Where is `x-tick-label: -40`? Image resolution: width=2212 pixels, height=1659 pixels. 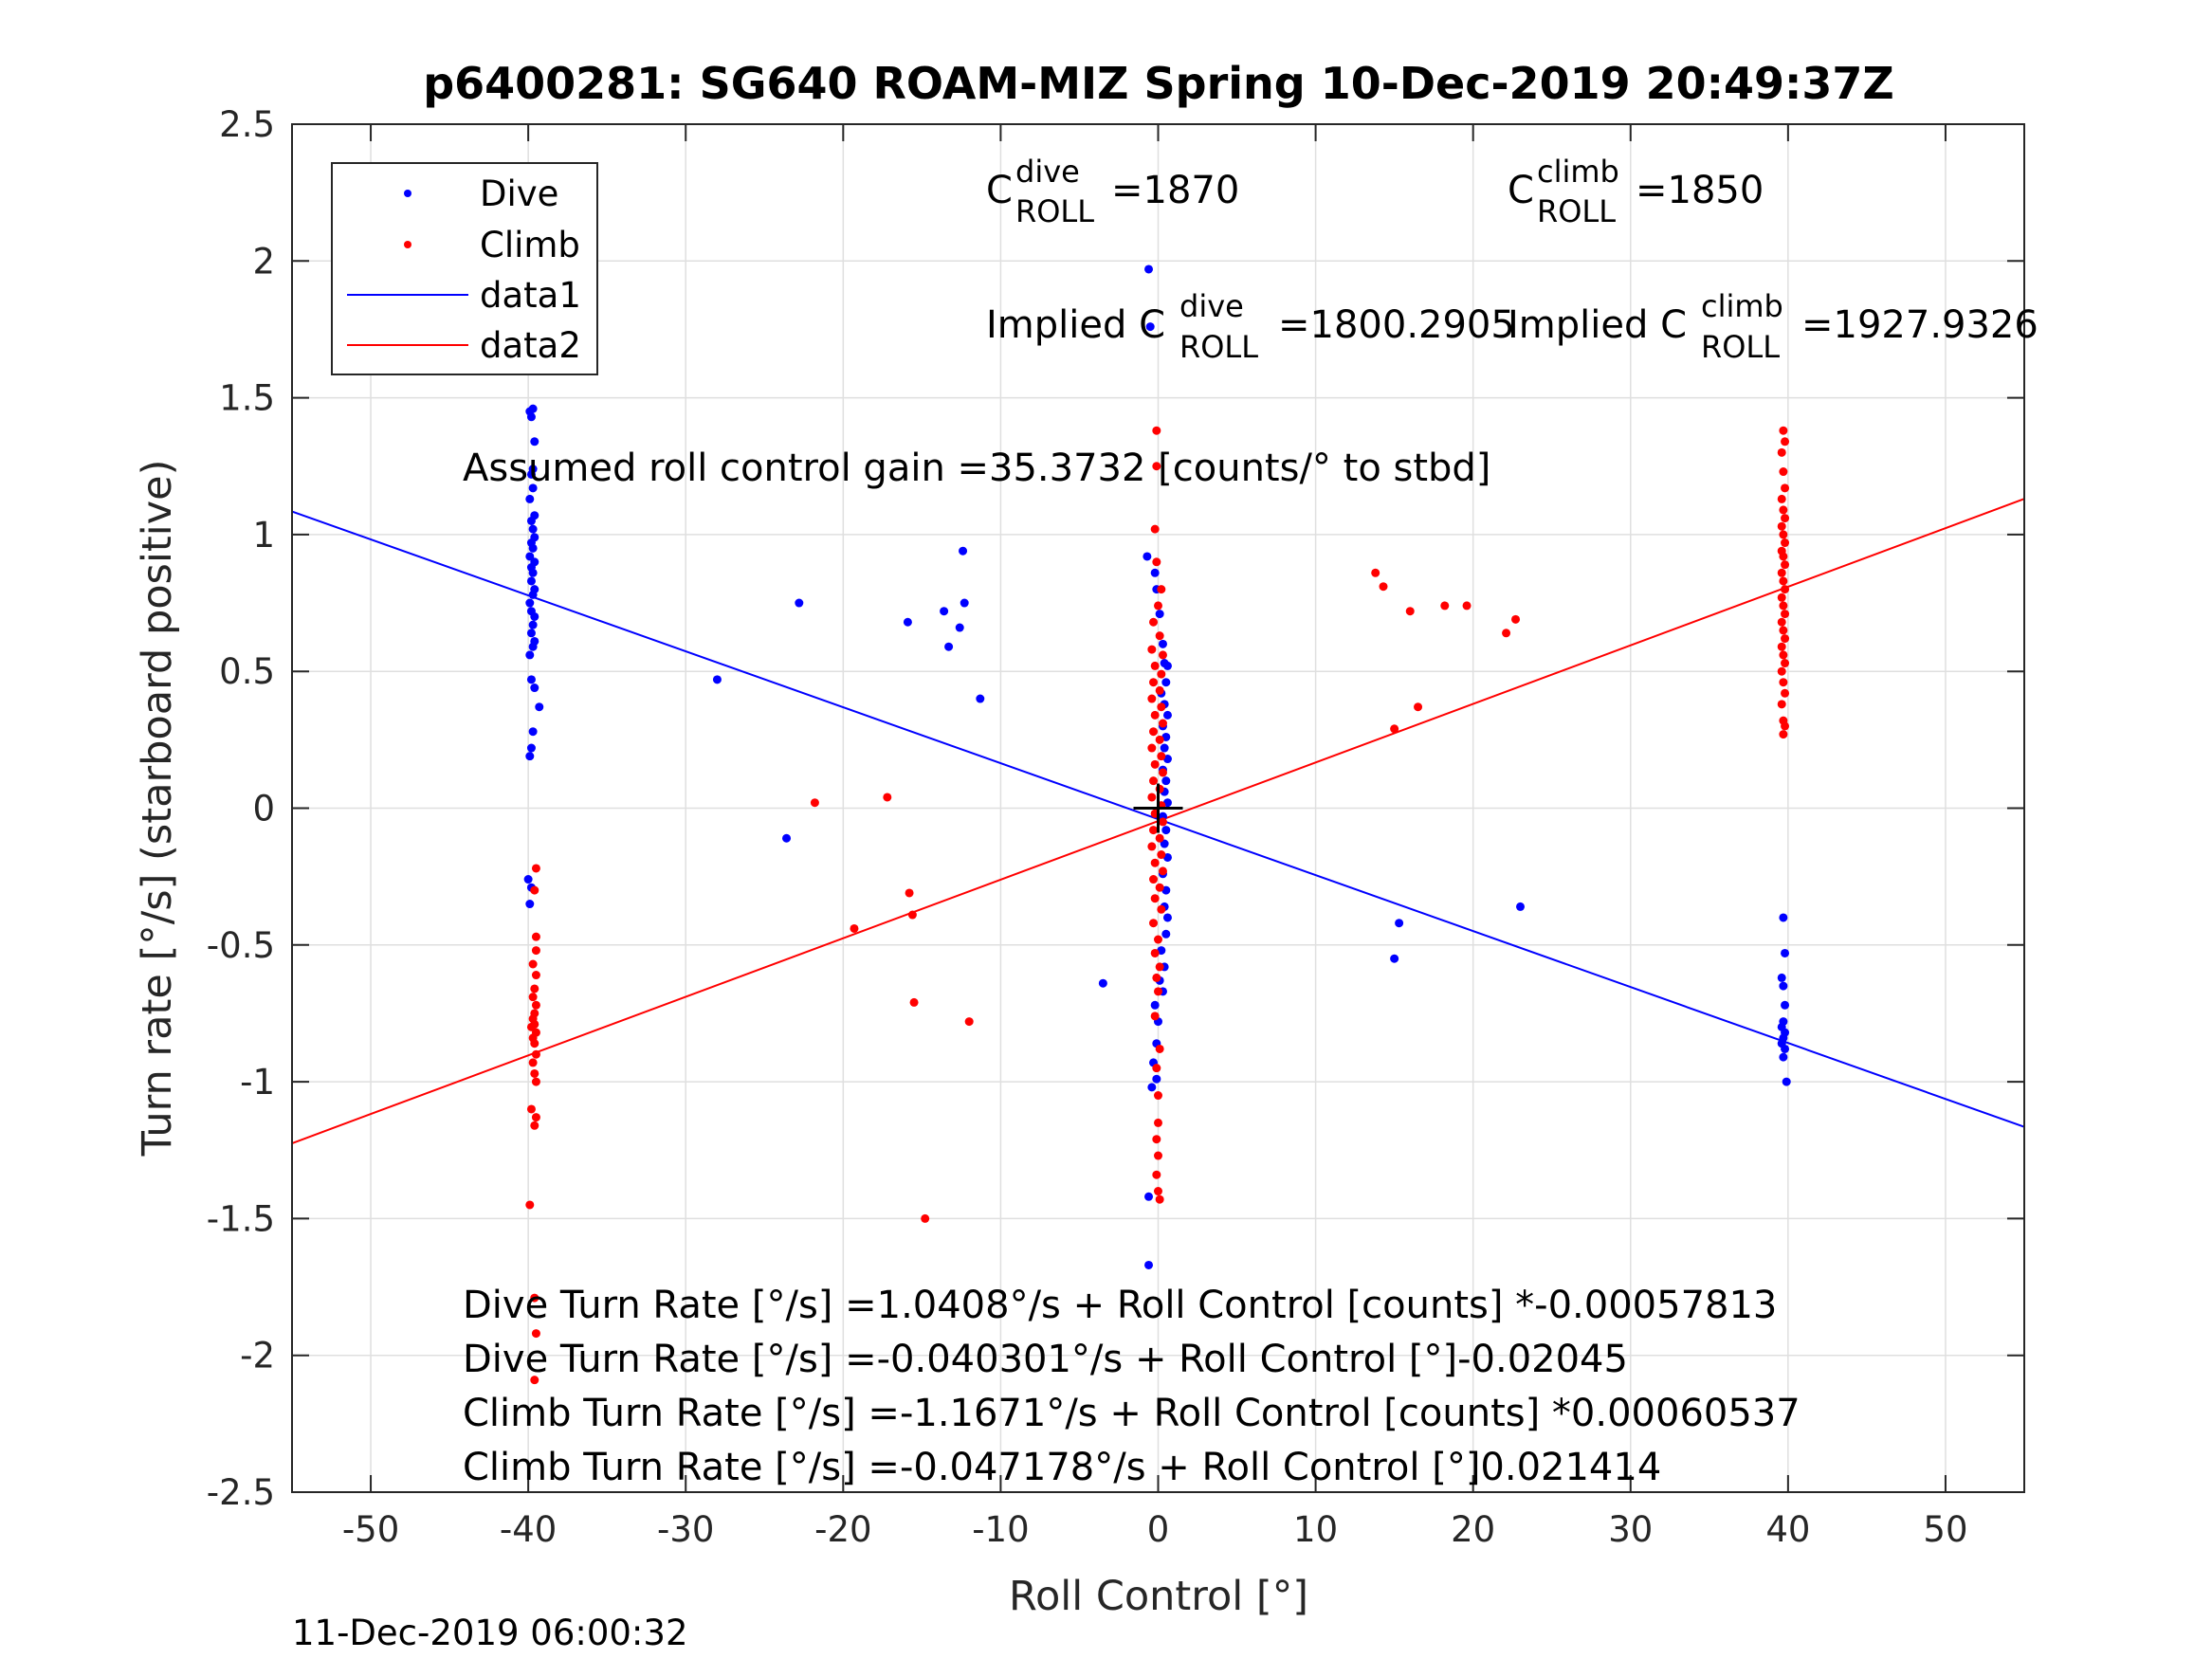 x-tick-label: -40 is located at coordinates (528, 1529).